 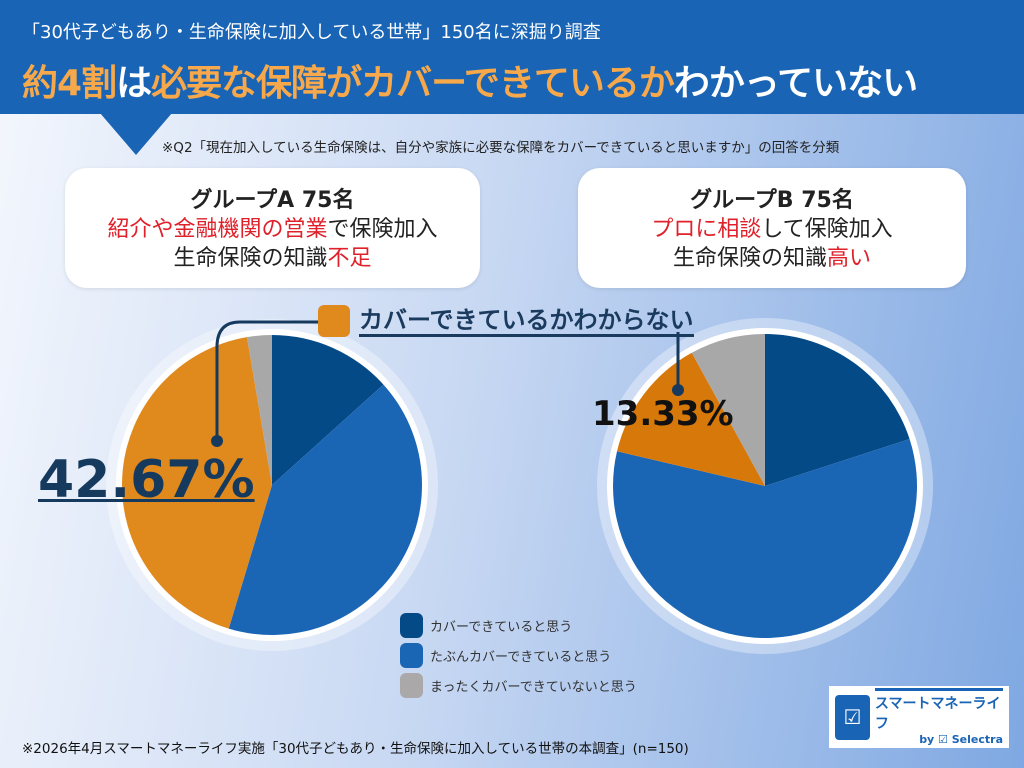 What do you see at coordinates (849, 258) in the screenshot?
I see `group-b-line2-red: 高い` at bounding box center [849, 258].